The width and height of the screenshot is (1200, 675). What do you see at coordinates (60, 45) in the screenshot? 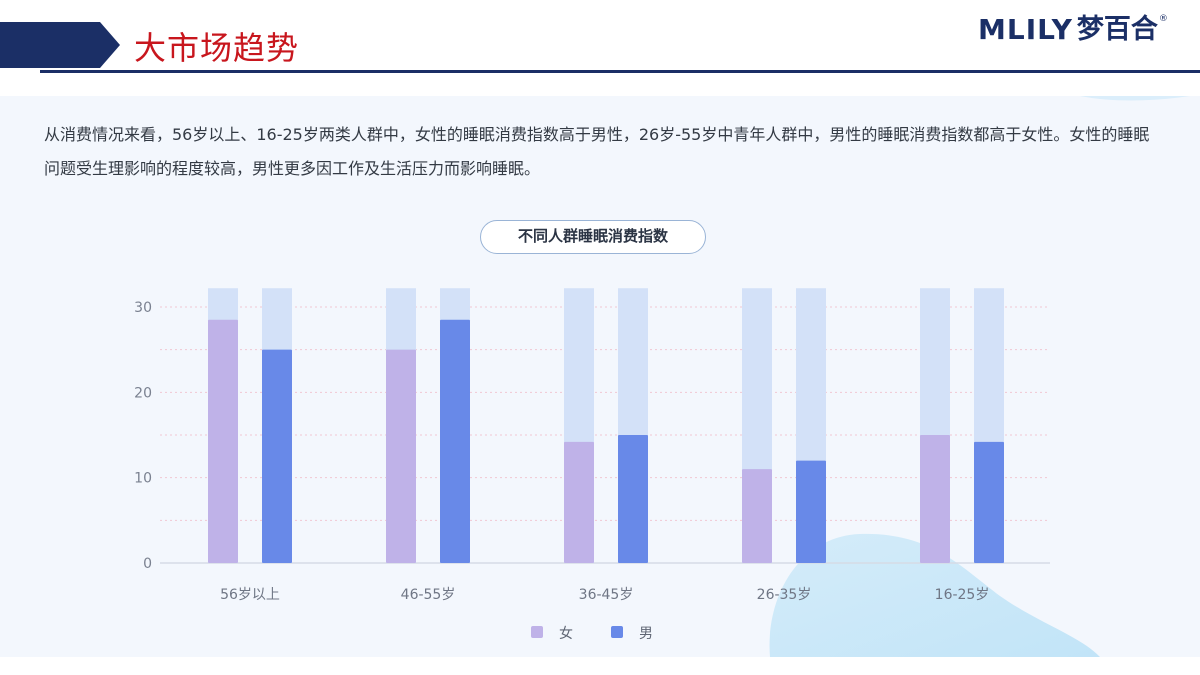
I see `title-arrow-shape` at bounding box center [60, 45].